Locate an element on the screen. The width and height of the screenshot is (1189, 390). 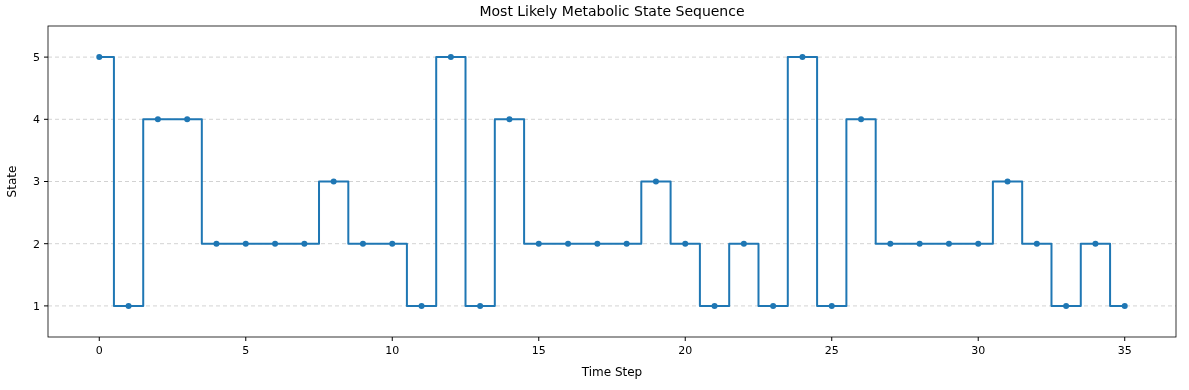
x-tick-label: 20 is located at coordinates (685, 350).